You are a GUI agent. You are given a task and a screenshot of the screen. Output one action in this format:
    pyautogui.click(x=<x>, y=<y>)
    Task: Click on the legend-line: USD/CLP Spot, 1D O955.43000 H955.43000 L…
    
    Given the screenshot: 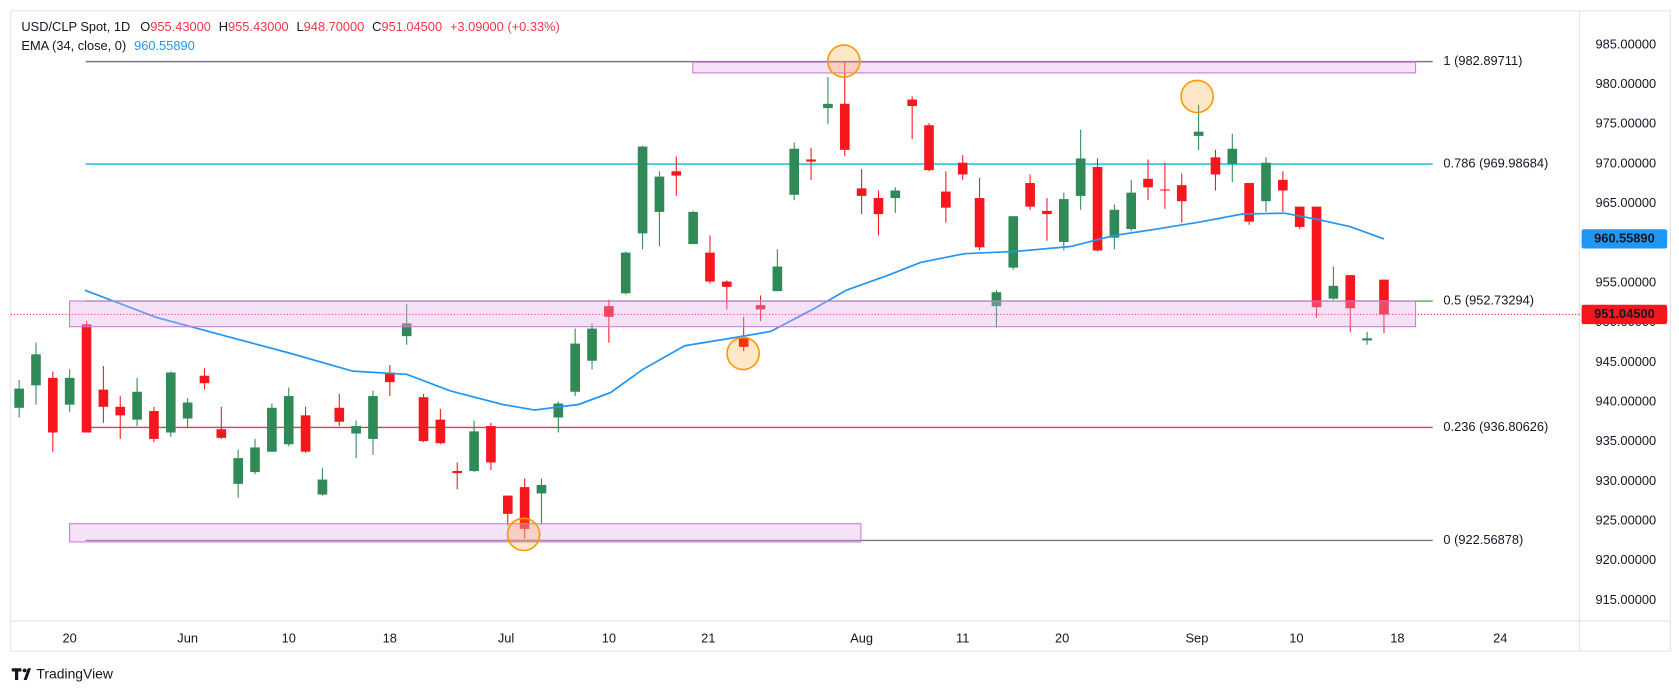 What is the action you would take?
    pyautogui.click(x=290, y=26)
    